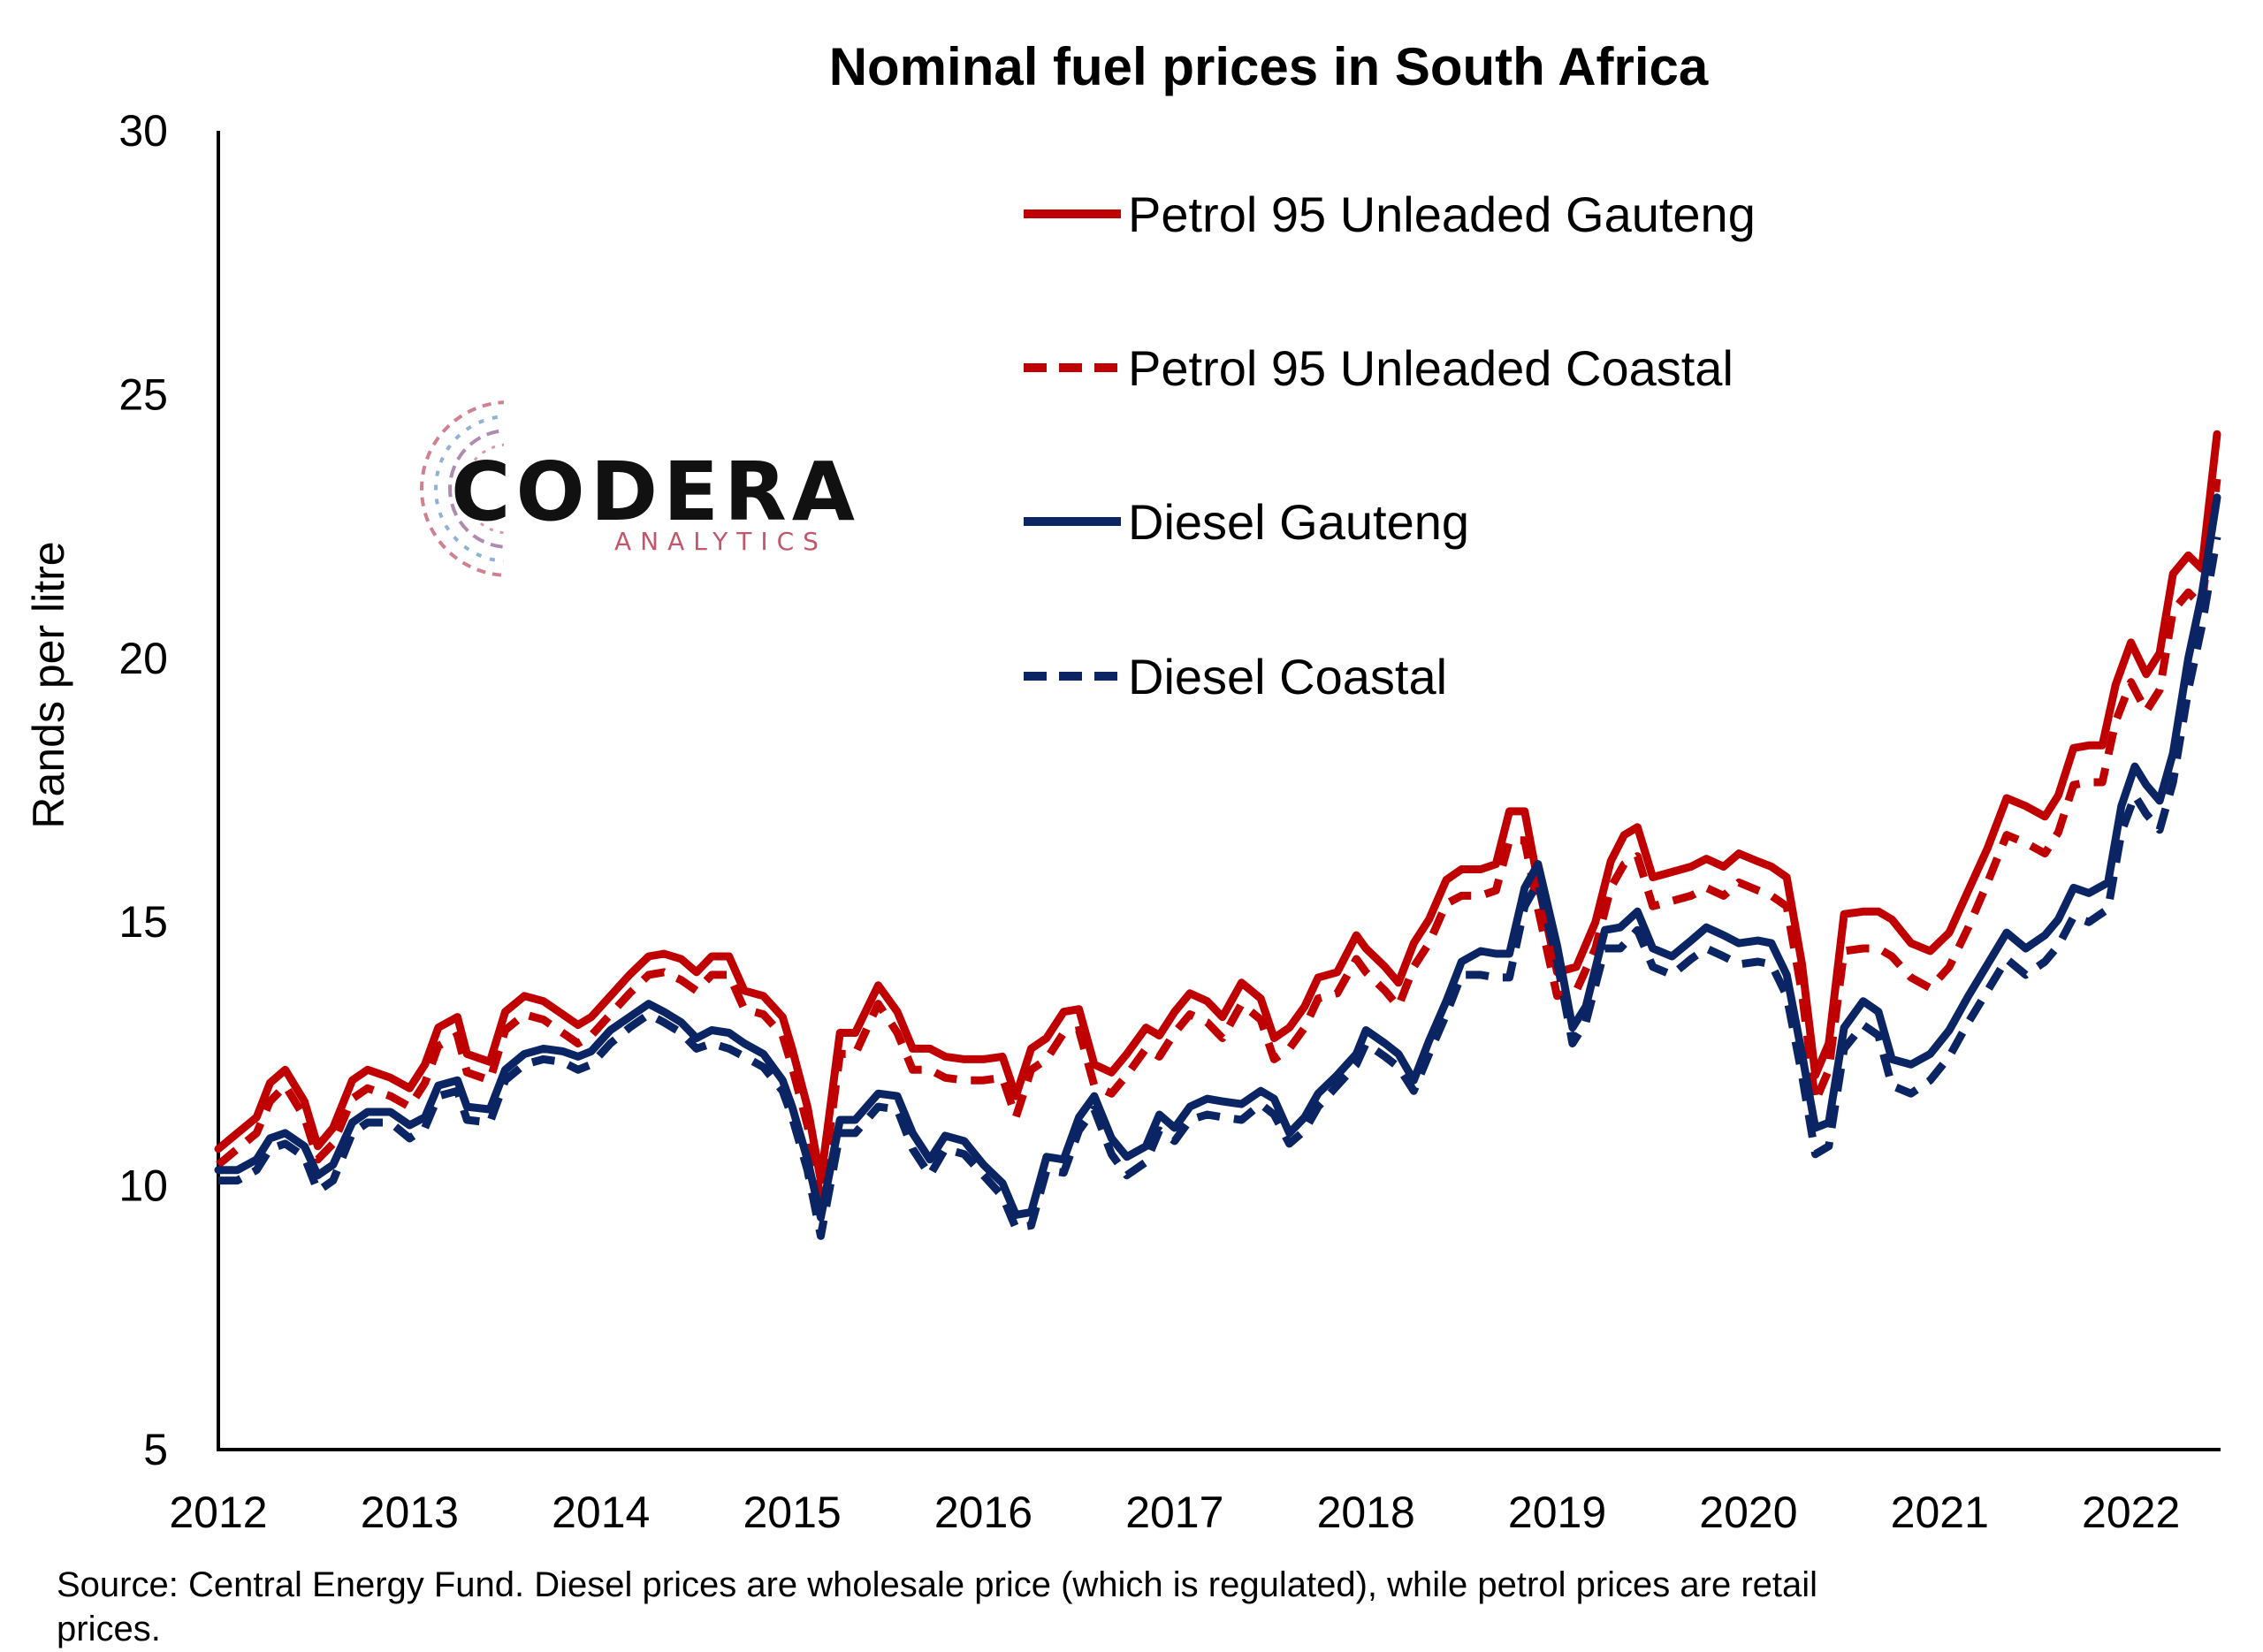 This screenshot has width=2263, height=1652. Describe the element at coordinates (410, 1513) in the screenshot. I see `x-tick-label-2013: 2013` at that location.